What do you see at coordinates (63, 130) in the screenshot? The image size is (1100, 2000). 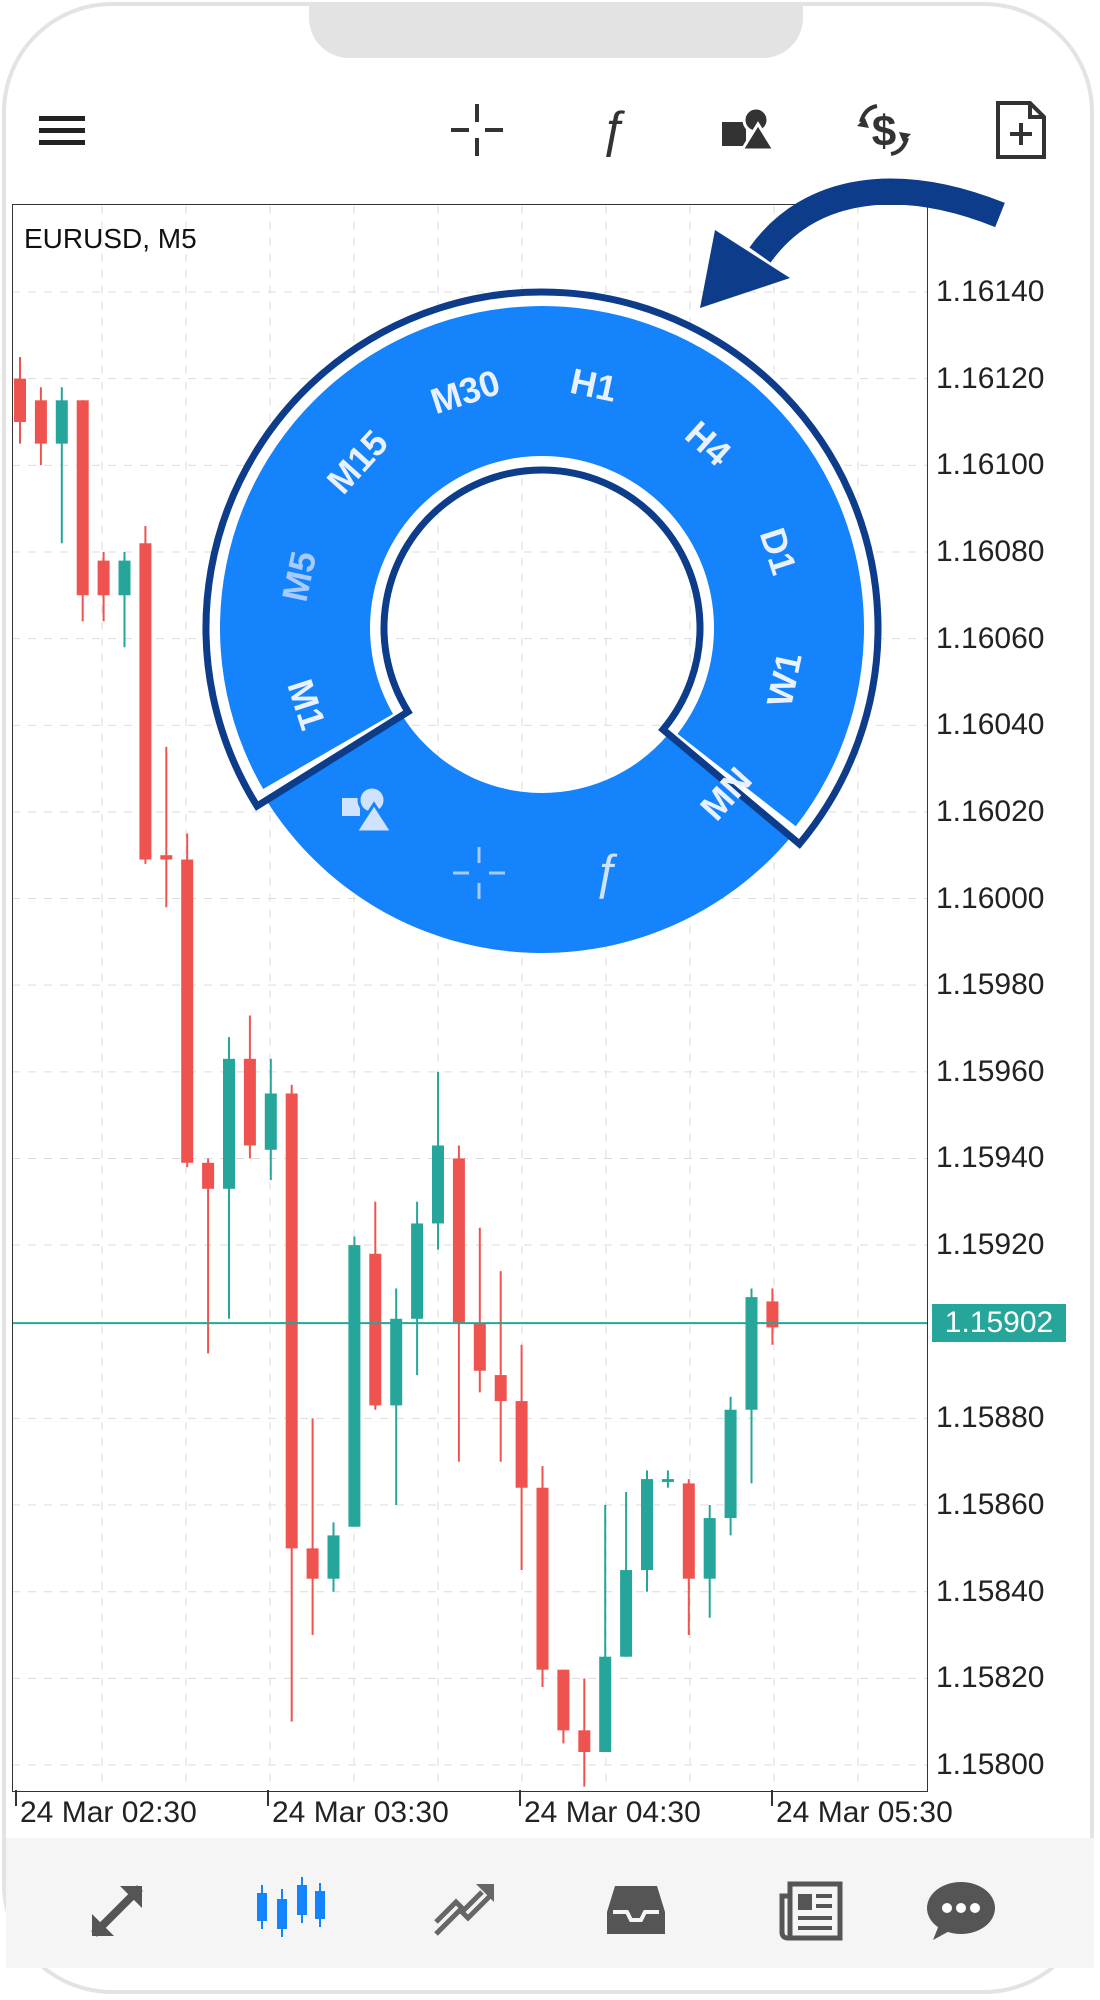 I see `menu-icon` at bounding box center [63, 130].